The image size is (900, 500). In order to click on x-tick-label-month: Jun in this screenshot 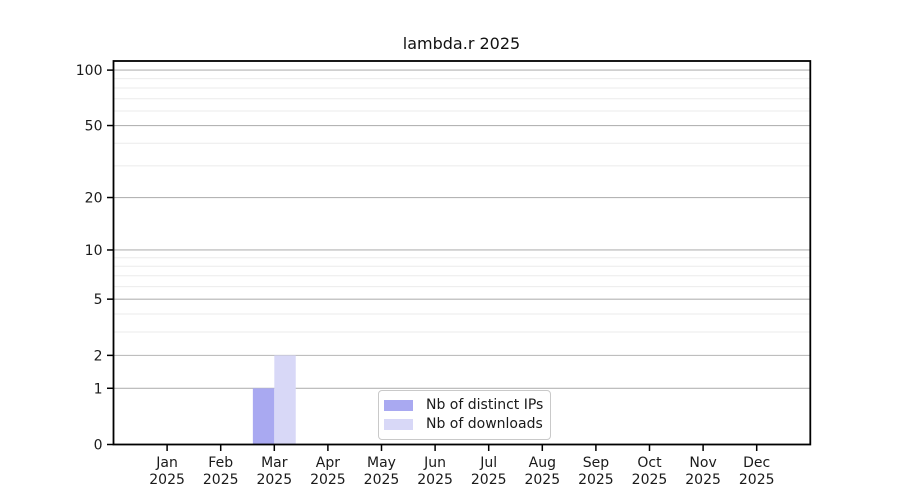, I will do `click(434, 463)`.